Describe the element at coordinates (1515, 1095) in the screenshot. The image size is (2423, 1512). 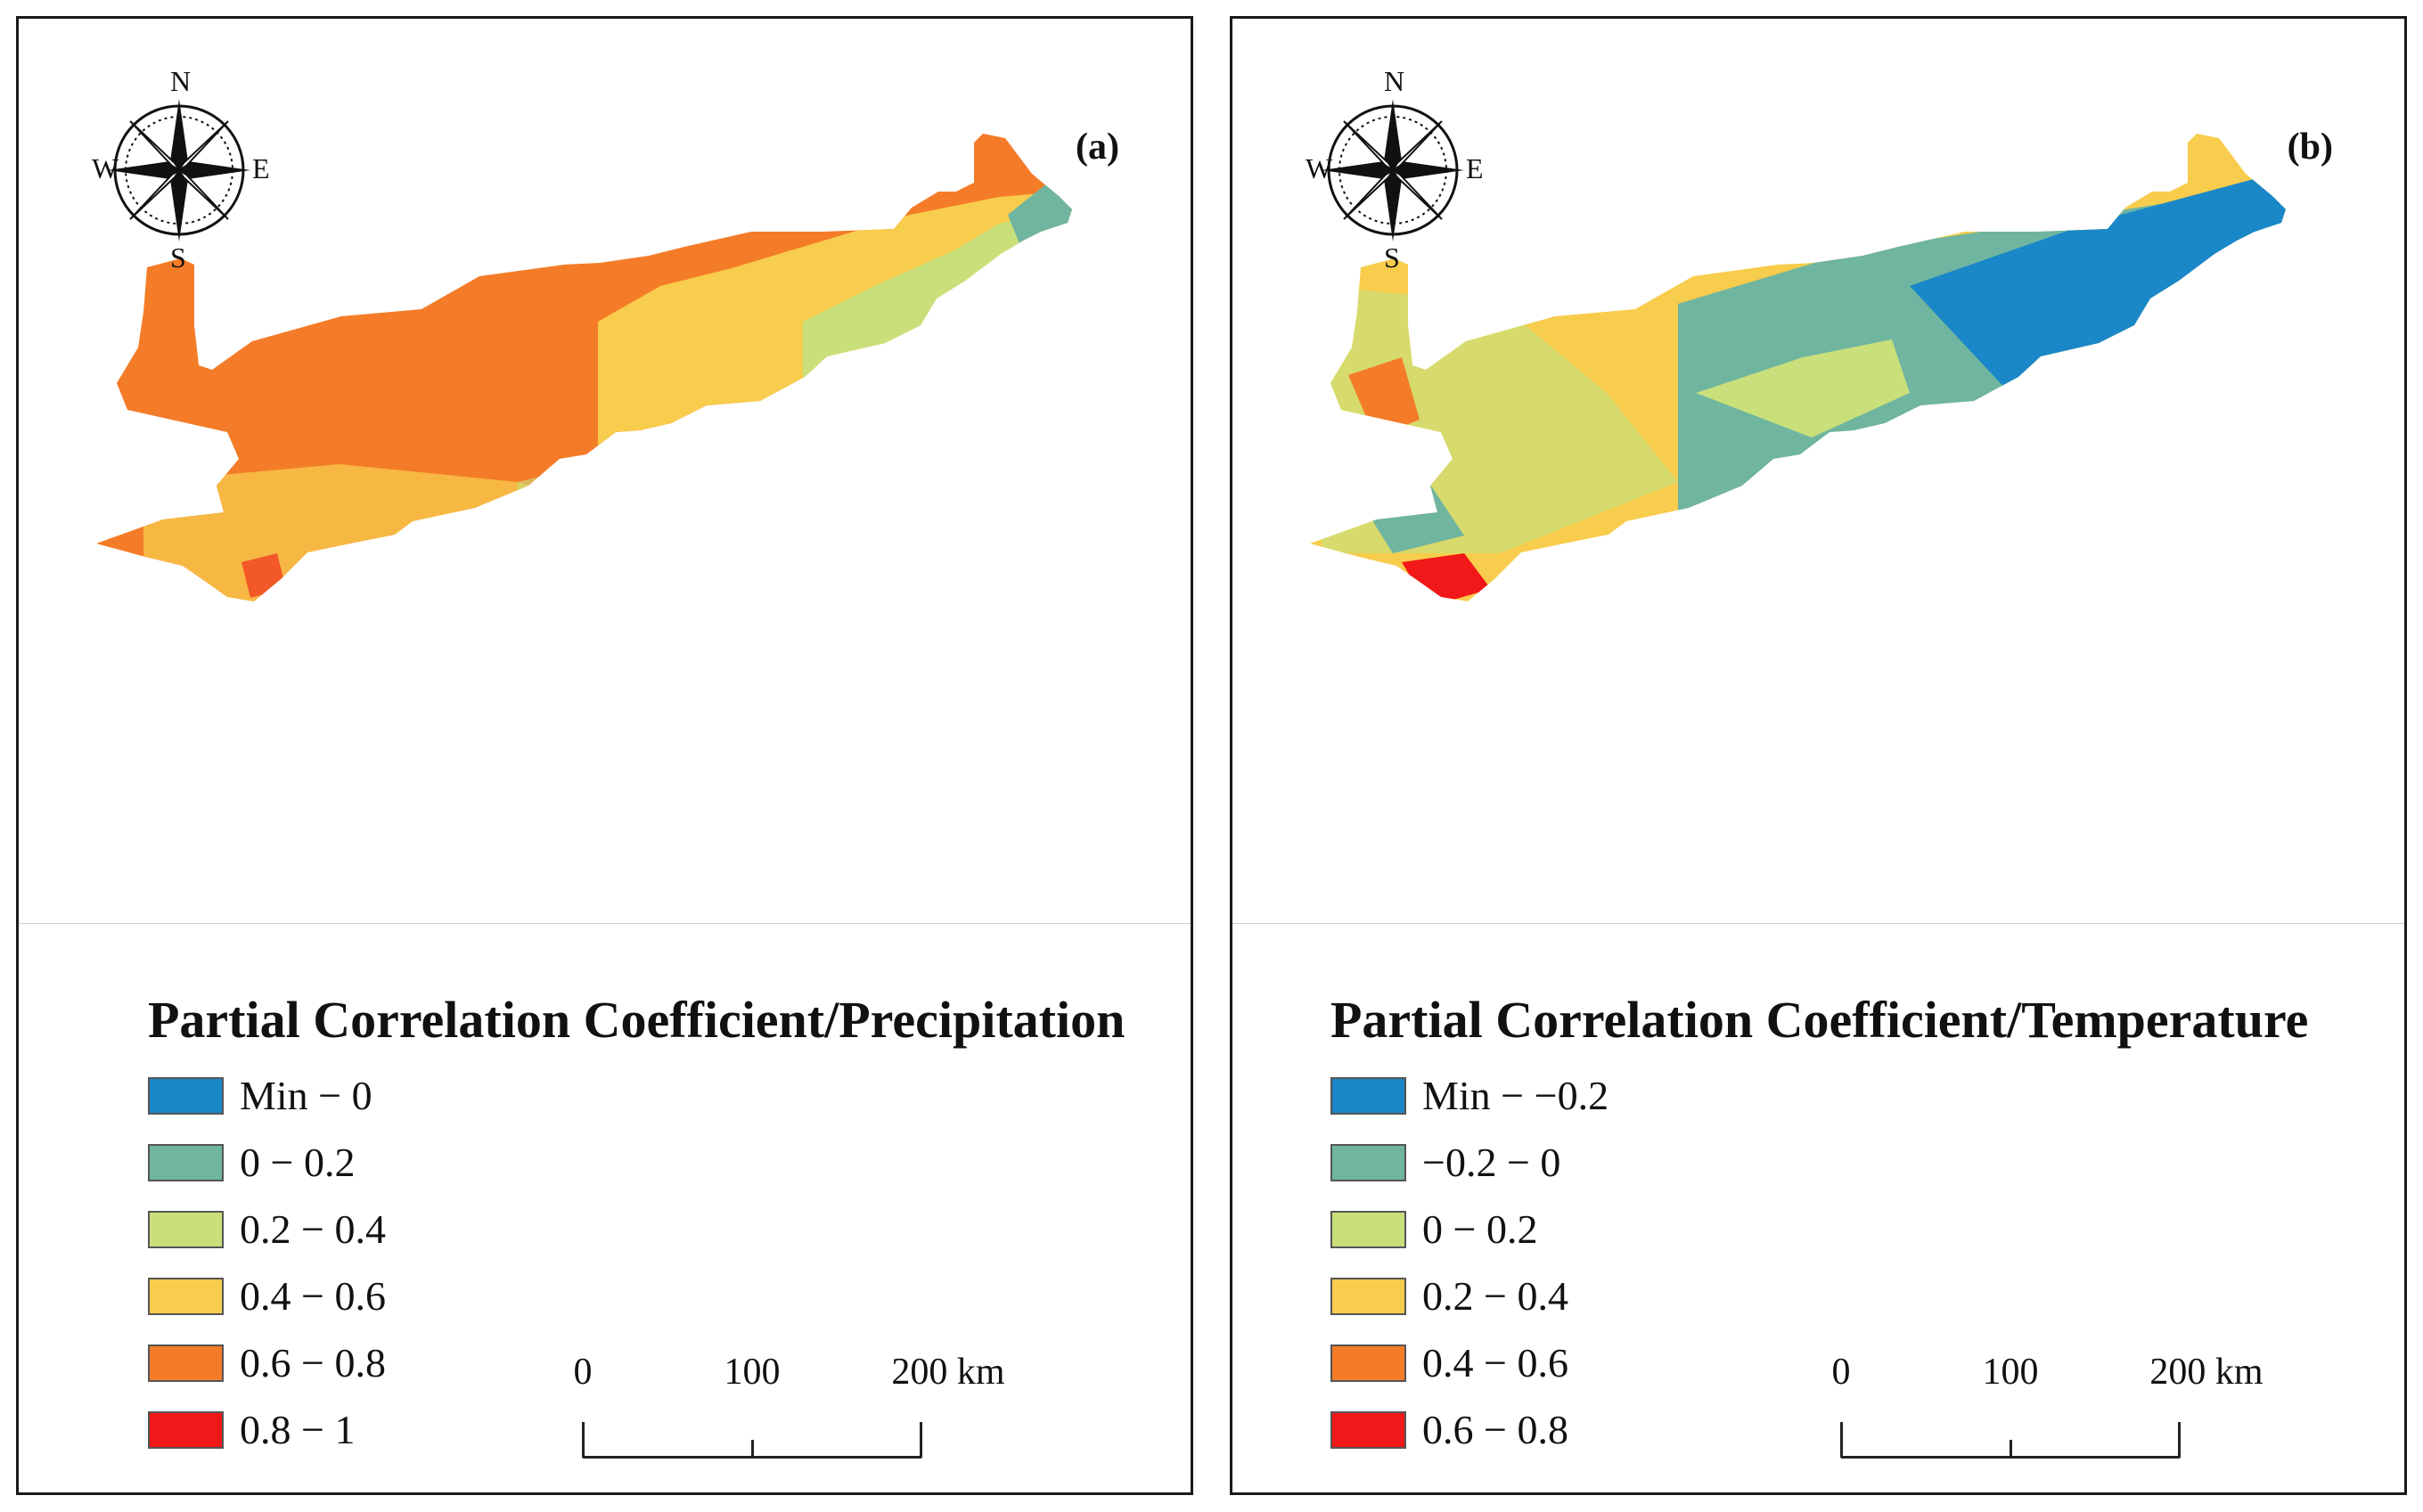
I see `legend-label: Min − −0.2` at that location.